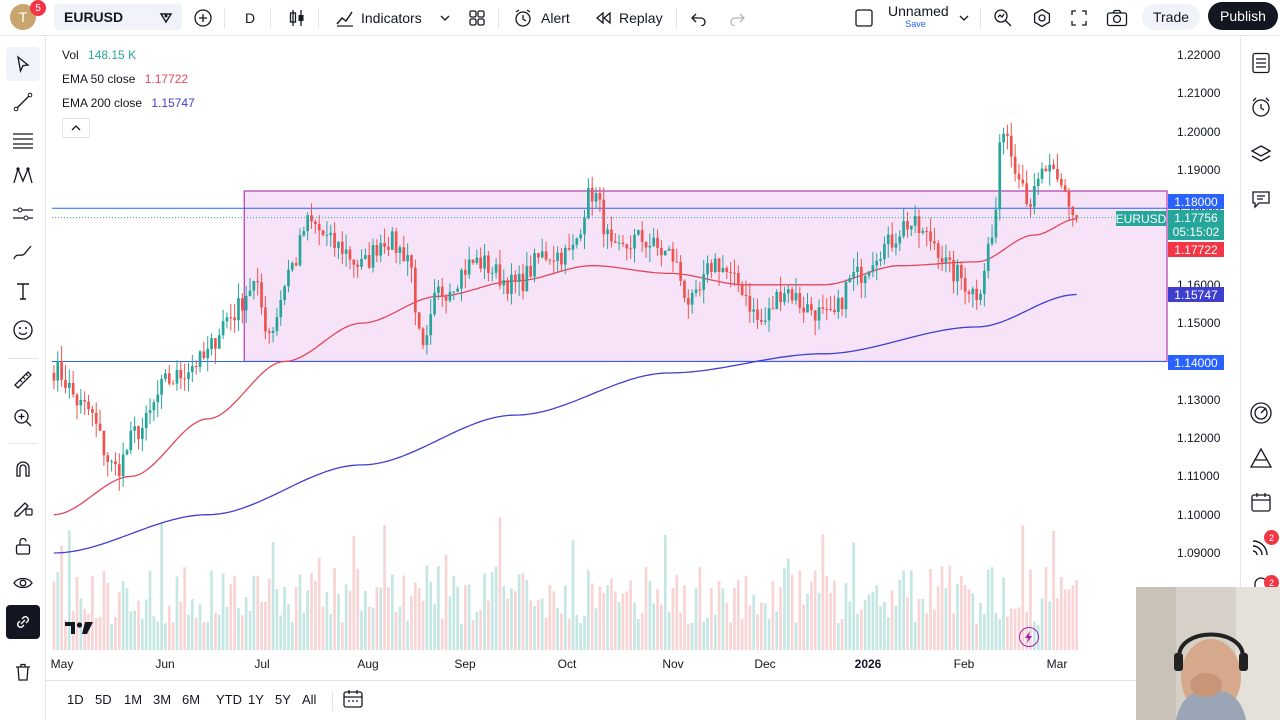 This screenshot has height=720, width=1280. What do you see at coordinates (1042, 18) in the screenshot?
I see `settings-button` at bounding box center [1042, 18].